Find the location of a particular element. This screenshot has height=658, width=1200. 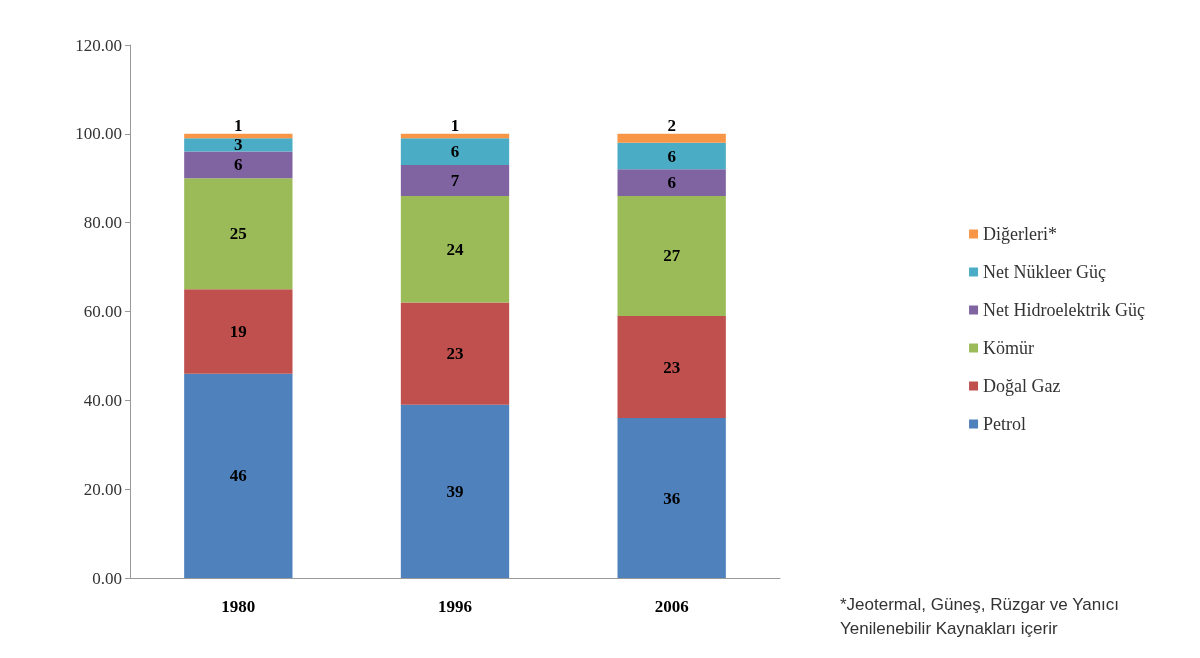

x-tick-label: 1996 is located at coordinates (455, 606).